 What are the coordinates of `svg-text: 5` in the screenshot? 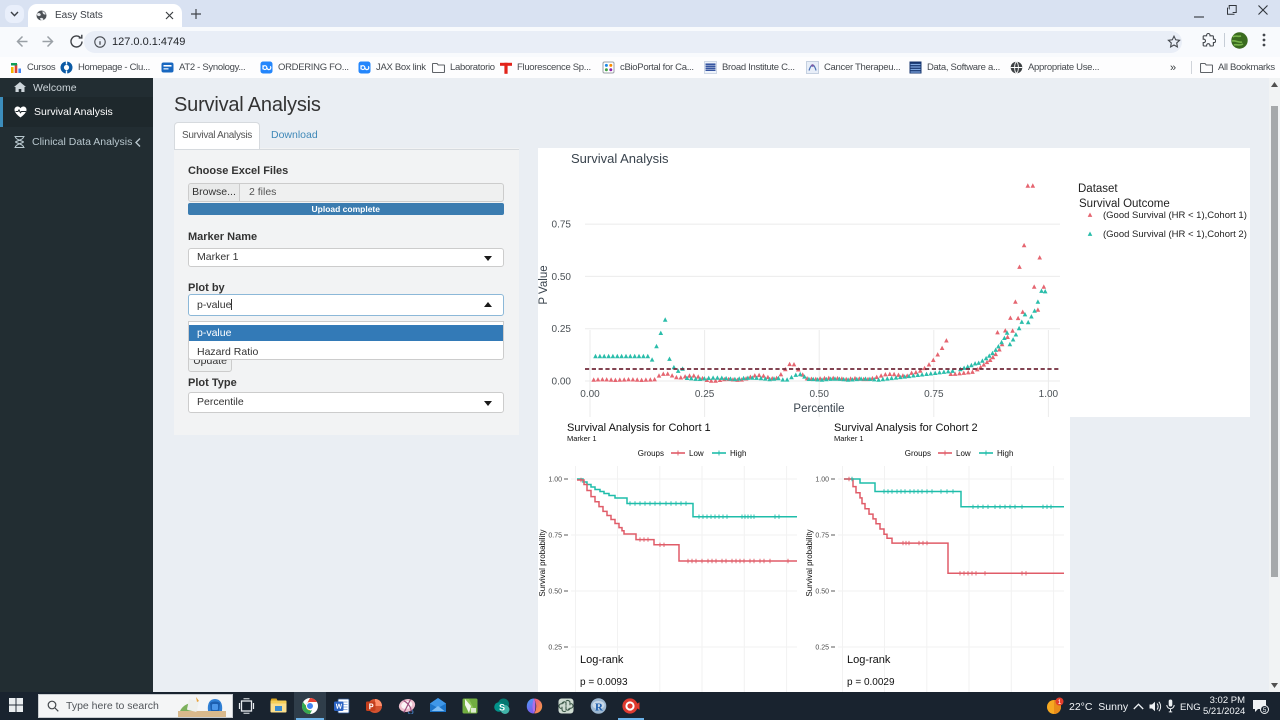 It's located at (1265, 710).